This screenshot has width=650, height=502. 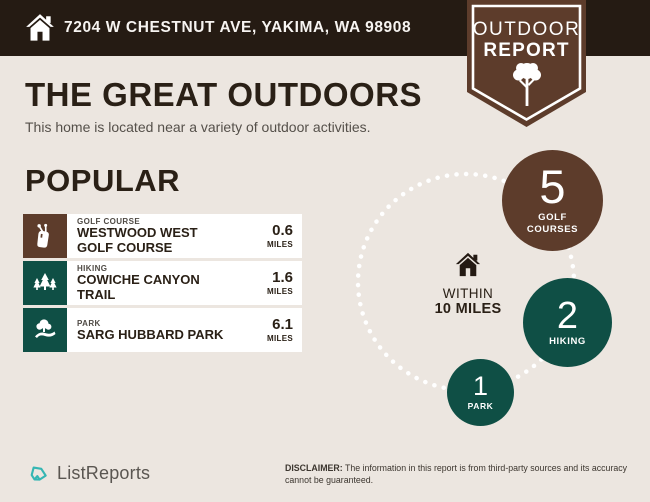 I want to click on tree-icon, so click(x=527, y=84).